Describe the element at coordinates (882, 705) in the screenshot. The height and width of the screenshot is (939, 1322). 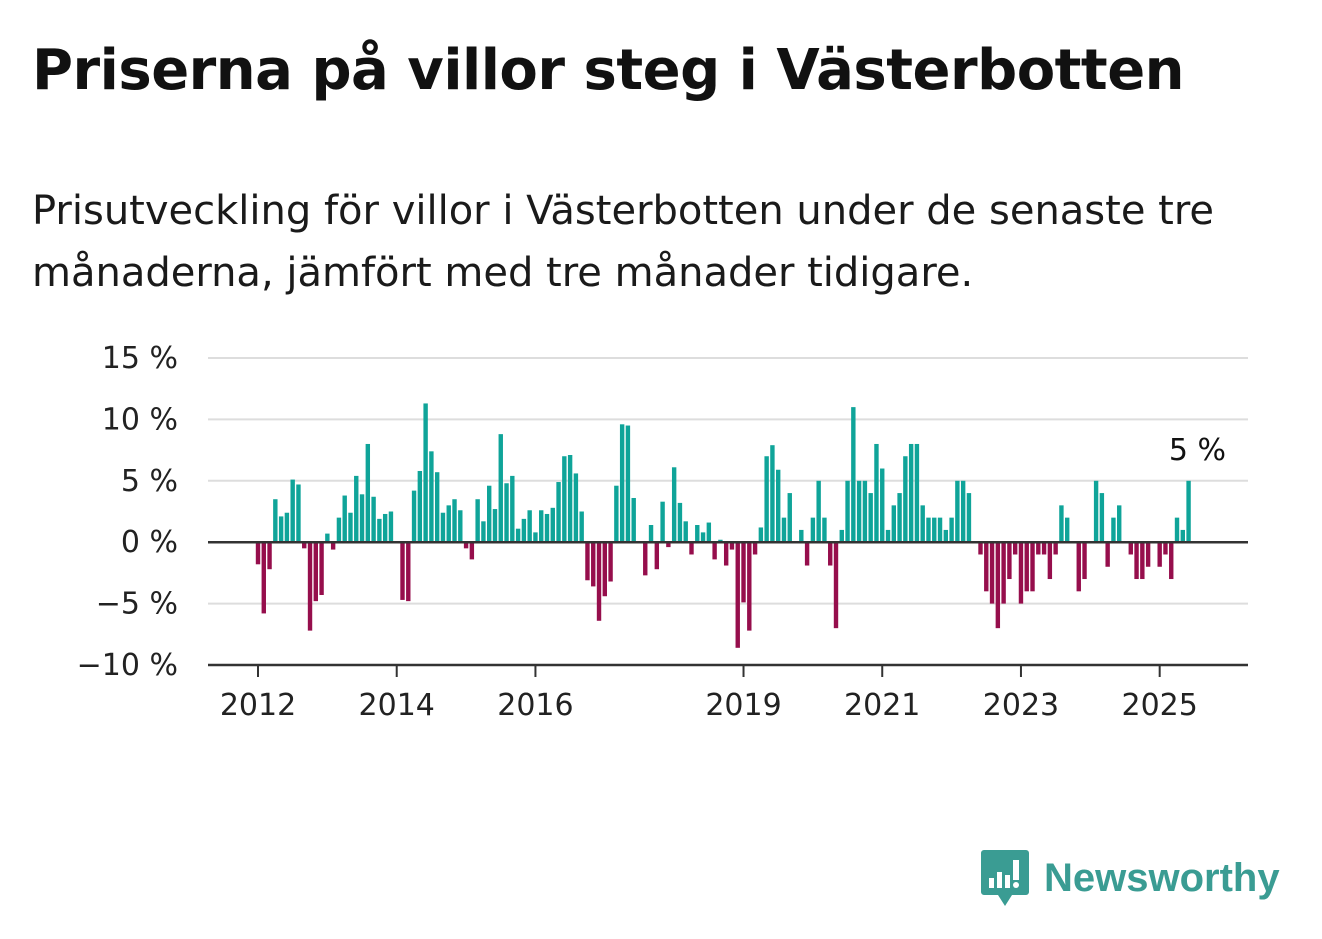
I see `x-tick-label: 2021` at that location.